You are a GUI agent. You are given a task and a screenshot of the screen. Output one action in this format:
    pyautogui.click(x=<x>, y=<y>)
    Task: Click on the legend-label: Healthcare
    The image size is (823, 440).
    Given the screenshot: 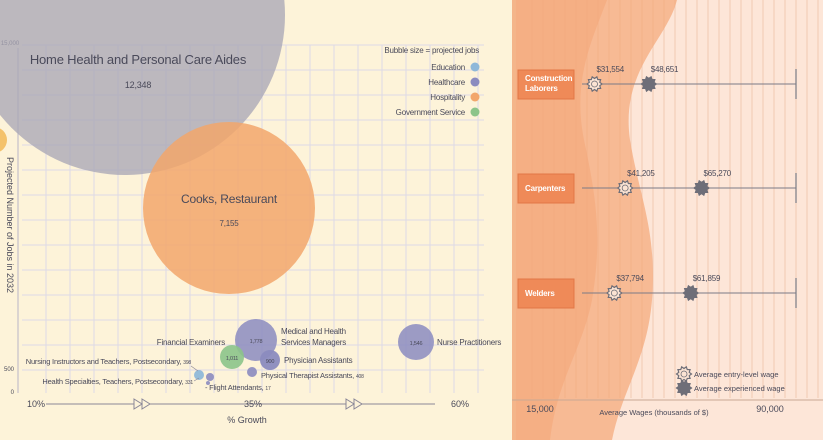 What is the action you would take?
    pyautogui.click(x=446, y=82)
    